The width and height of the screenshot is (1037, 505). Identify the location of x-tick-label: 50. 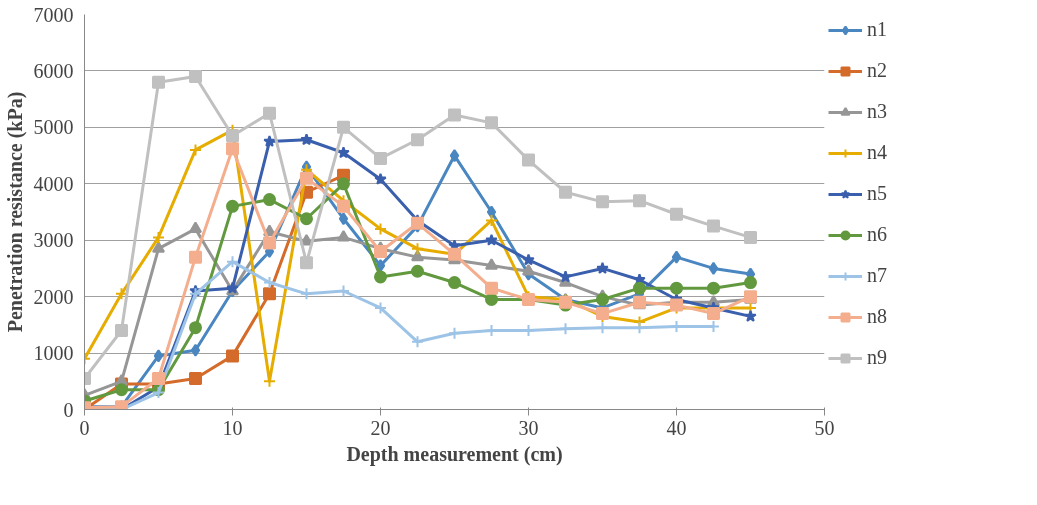
(824, 427).